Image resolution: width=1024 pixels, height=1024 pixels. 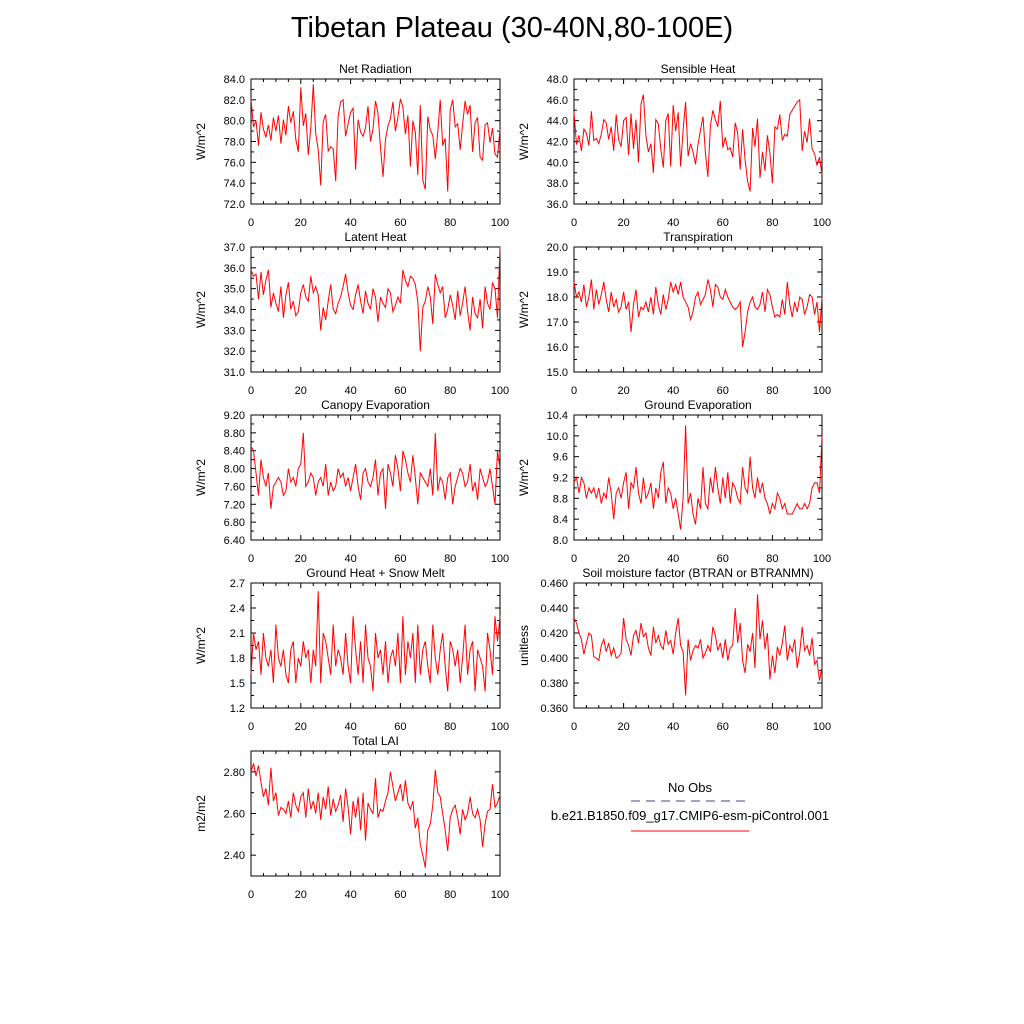 What do you see at coordinates (375, 741) in the screenshot?
I see `chart-title: Total LAI` at bounding box center [375, 741].